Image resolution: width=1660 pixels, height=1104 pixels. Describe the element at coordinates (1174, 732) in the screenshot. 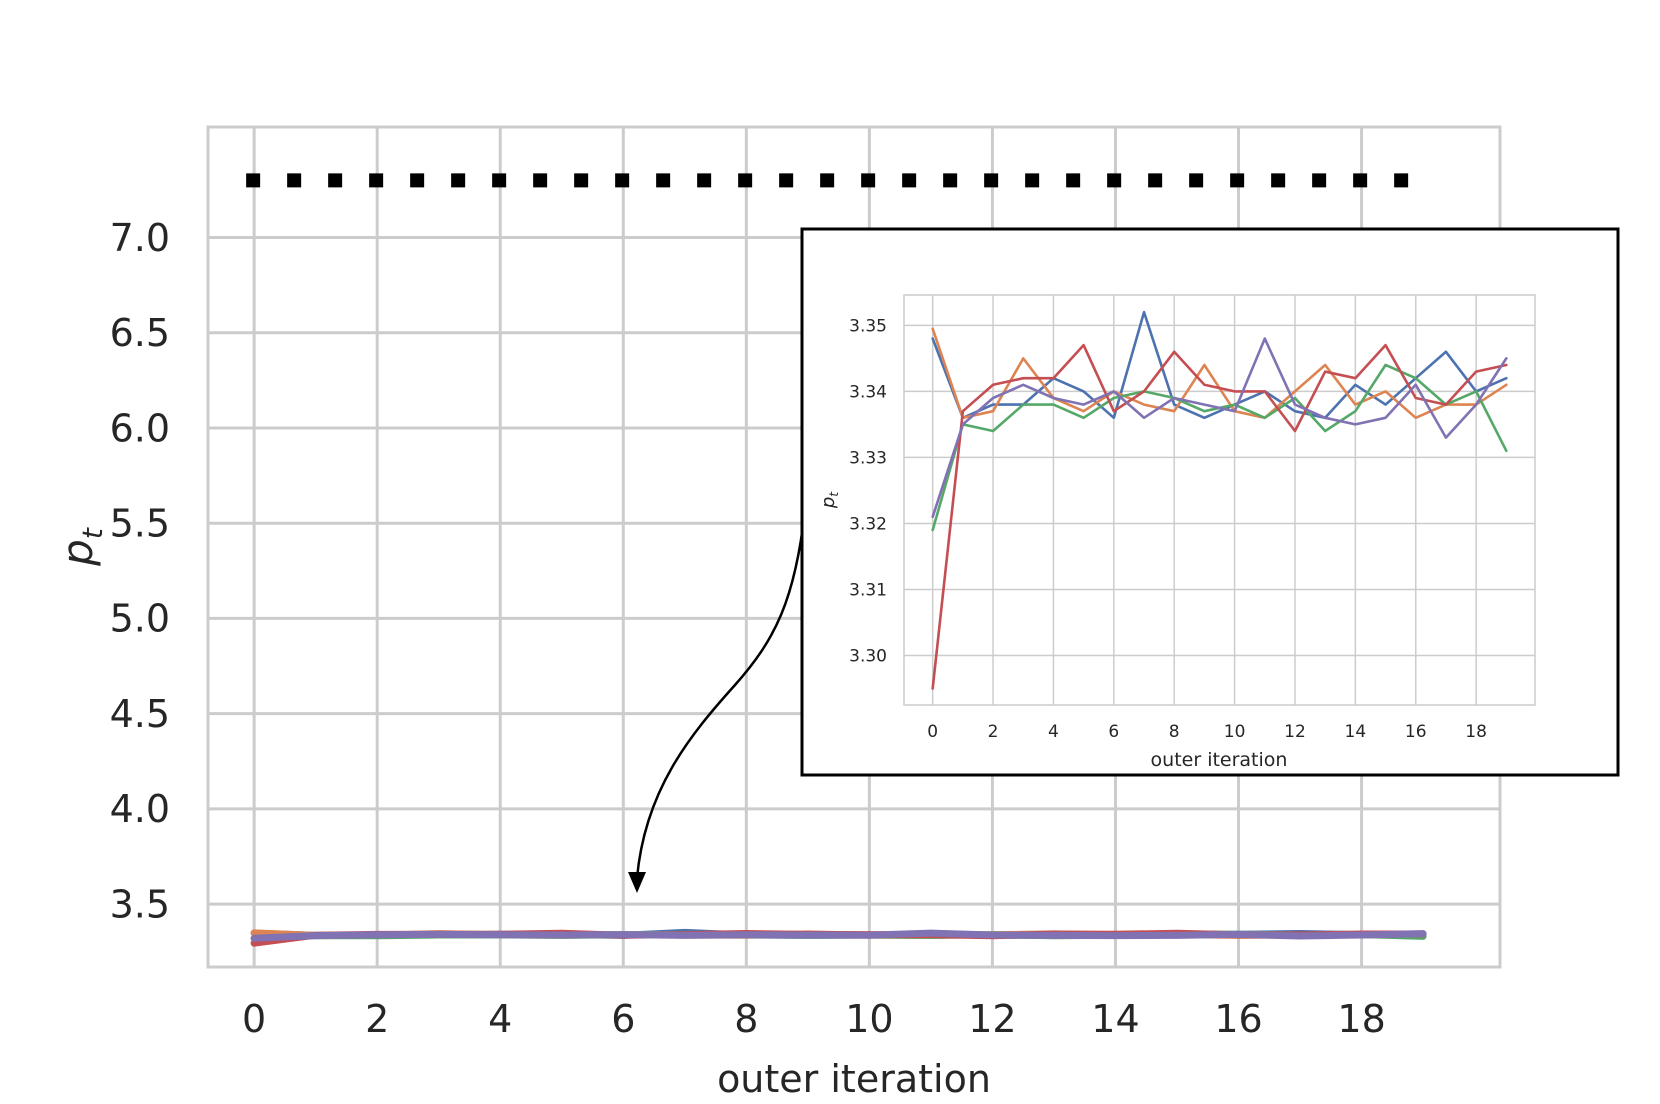

I see `inset-x-tick-label: 8` at that location.